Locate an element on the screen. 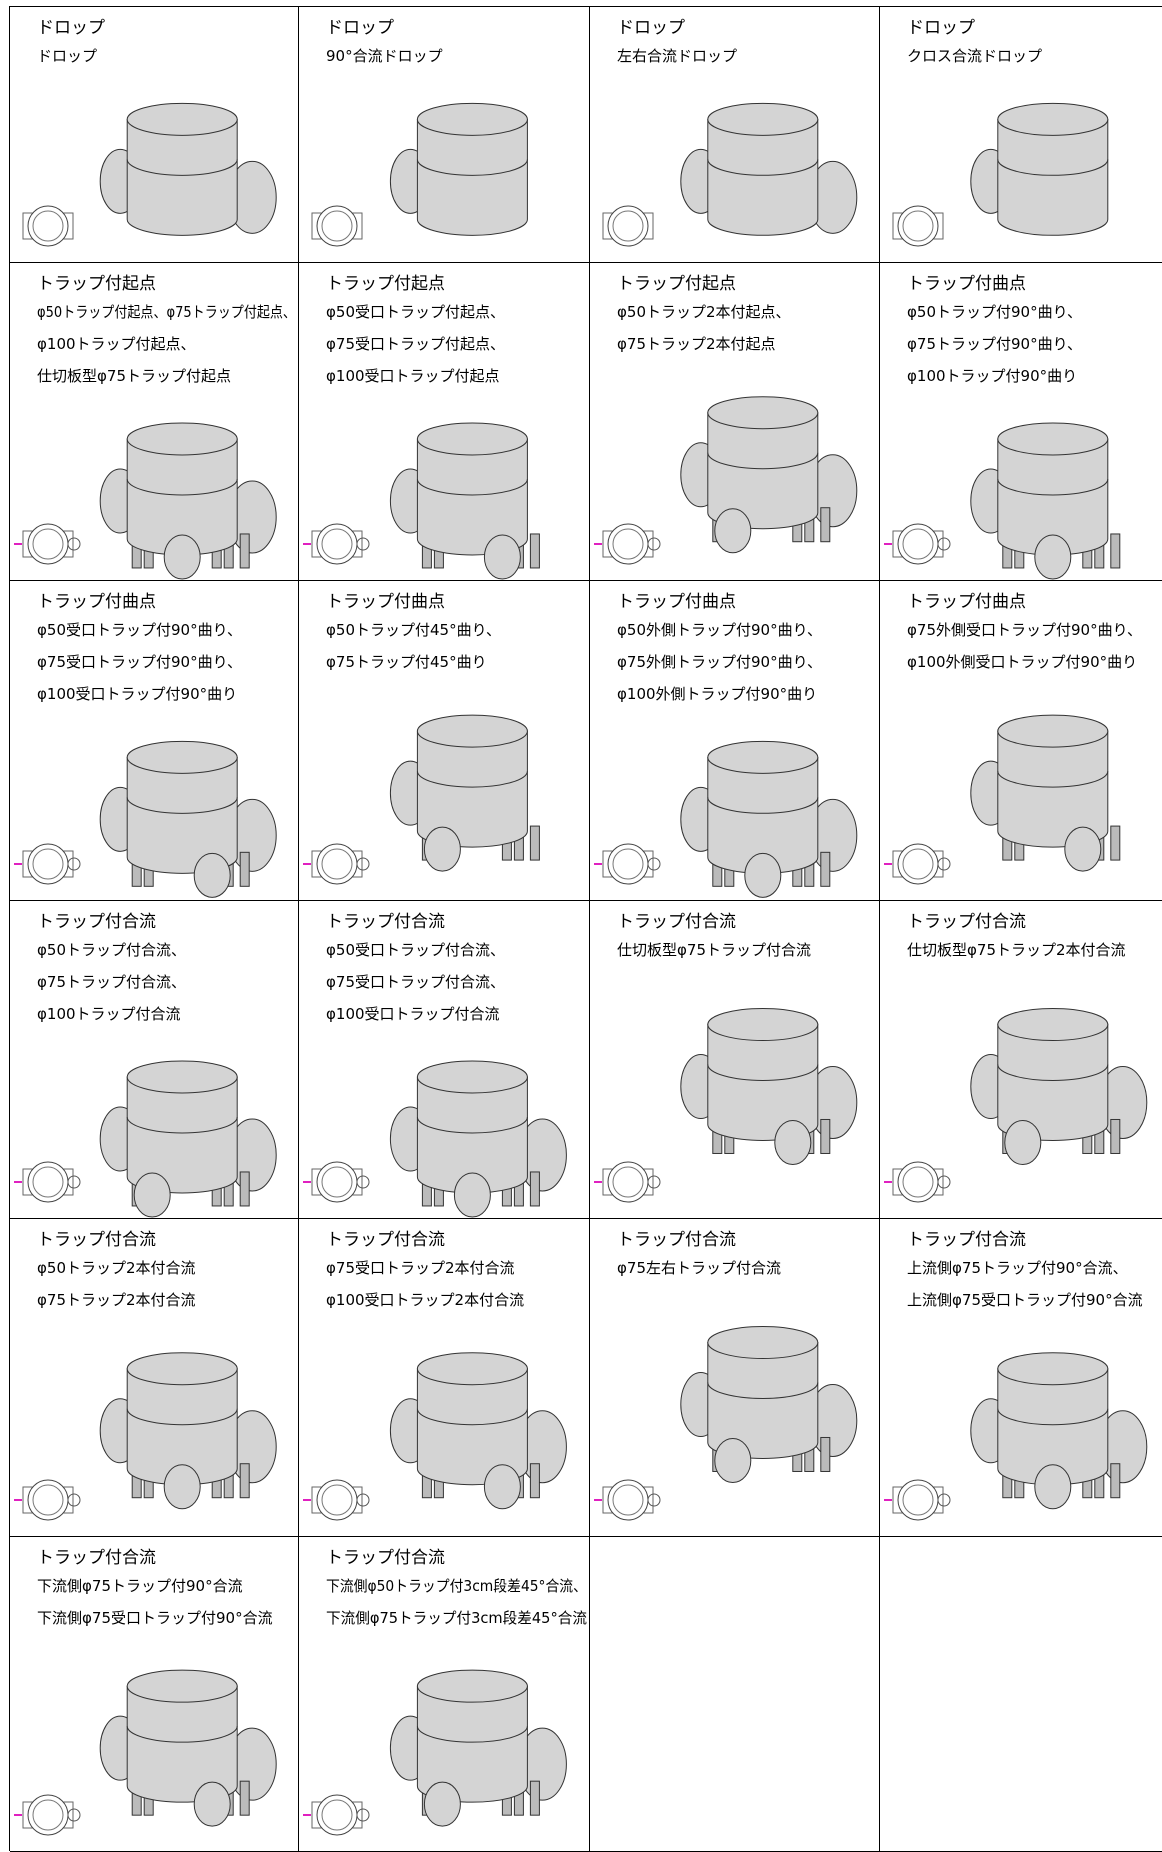  cell-description: 上流側φ75受口トラップ付90°合流 is located at coordinates (1025, 1300).